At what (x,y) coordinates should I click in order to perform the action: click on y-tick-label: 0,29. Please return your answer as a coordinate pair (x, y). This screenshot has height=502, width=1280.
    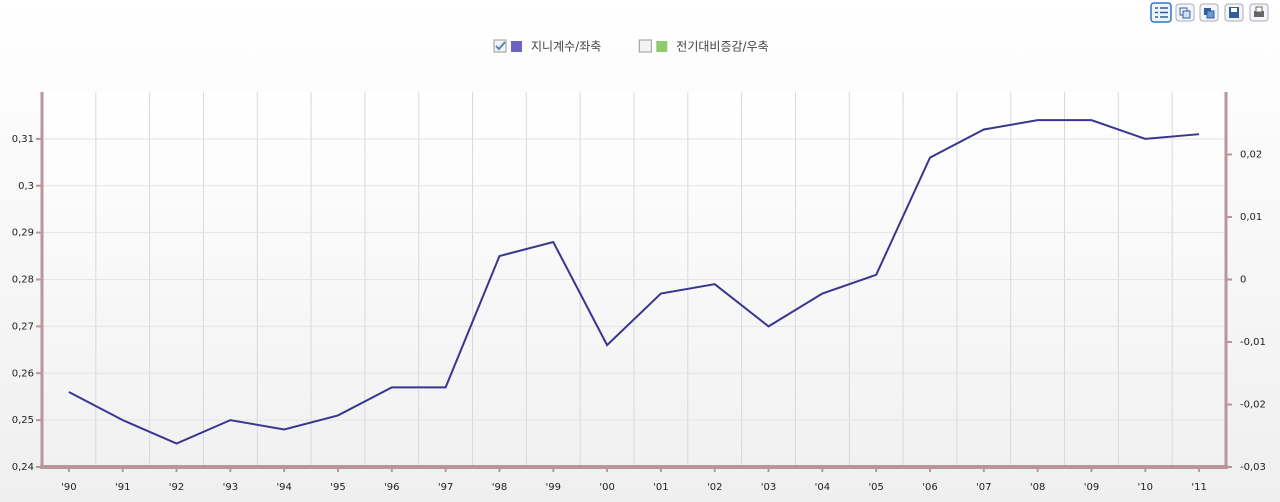
    Looking at the image, I should click on (23, 233).